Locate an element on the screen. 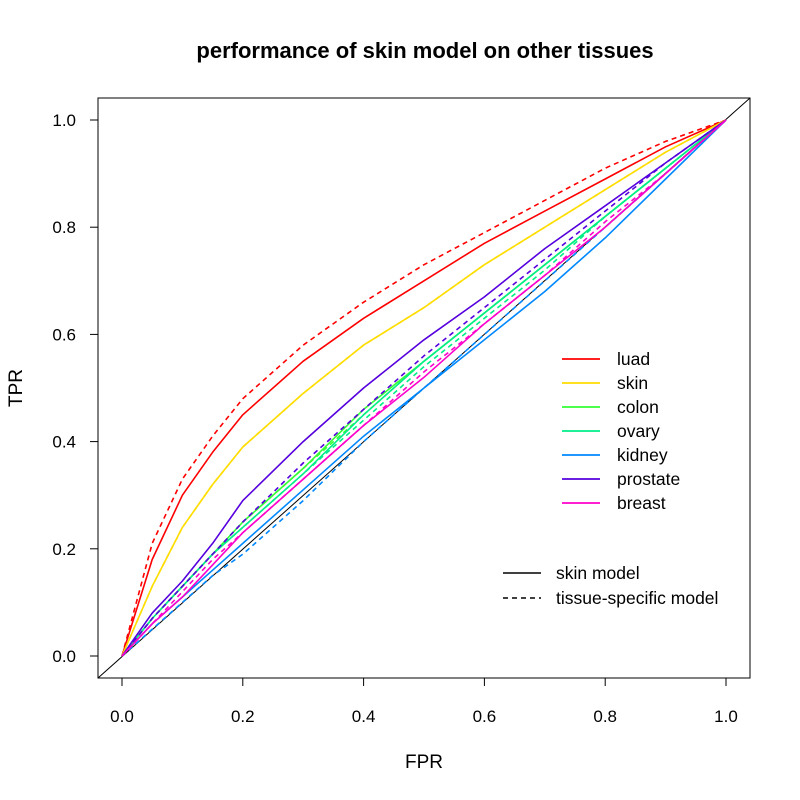  x-tick-label: 1.0 is located at coordinates (726, 716).